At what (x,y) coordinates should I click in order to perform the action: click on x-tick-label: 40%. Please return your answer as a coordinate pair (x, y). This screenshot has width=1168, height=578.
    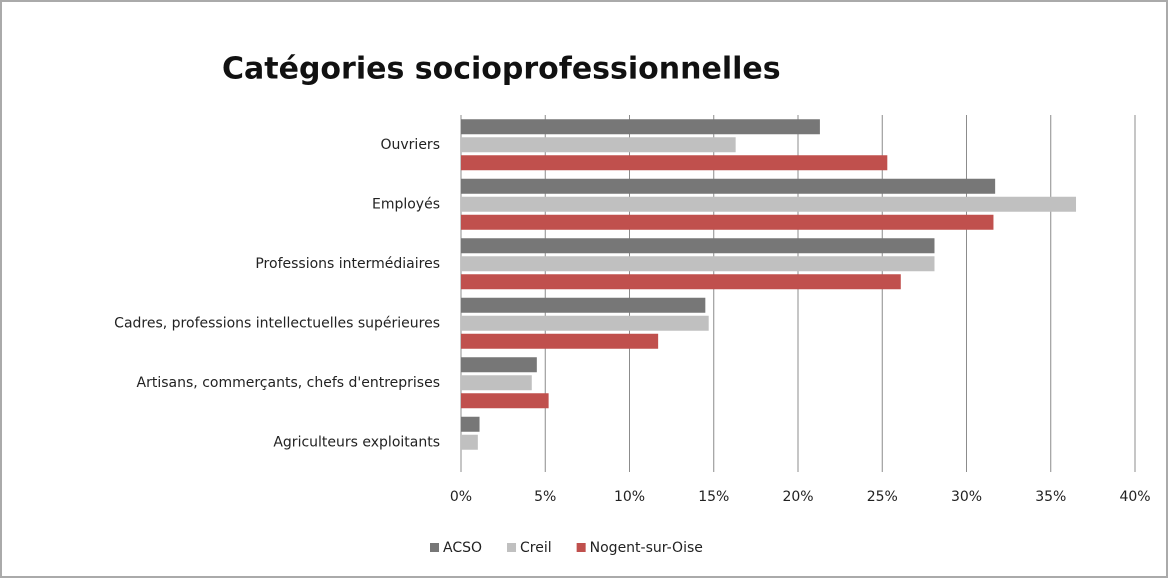
    Looking at the image, I should click on (1134, 497).